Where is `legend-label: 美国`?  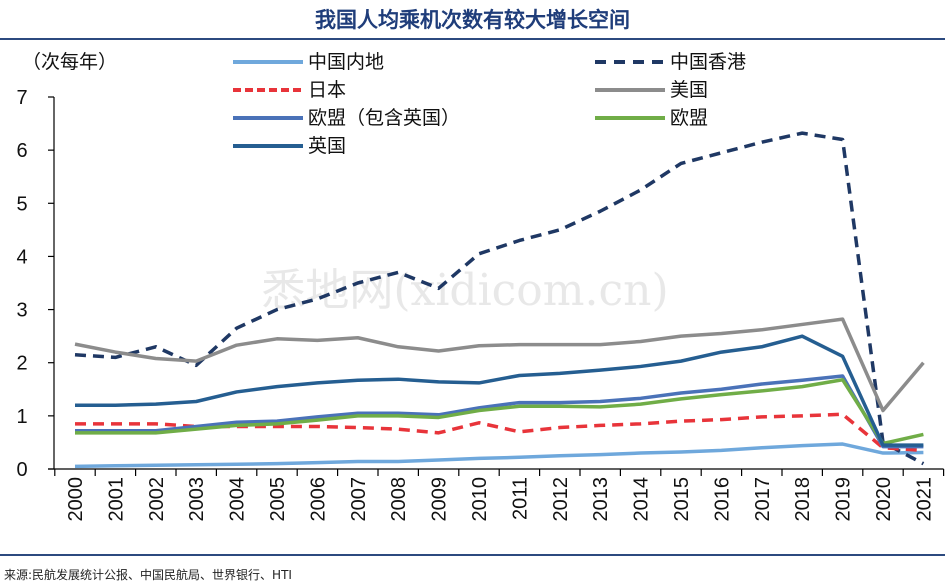
legend-label: 美国 is located at coordinates (689, 90).